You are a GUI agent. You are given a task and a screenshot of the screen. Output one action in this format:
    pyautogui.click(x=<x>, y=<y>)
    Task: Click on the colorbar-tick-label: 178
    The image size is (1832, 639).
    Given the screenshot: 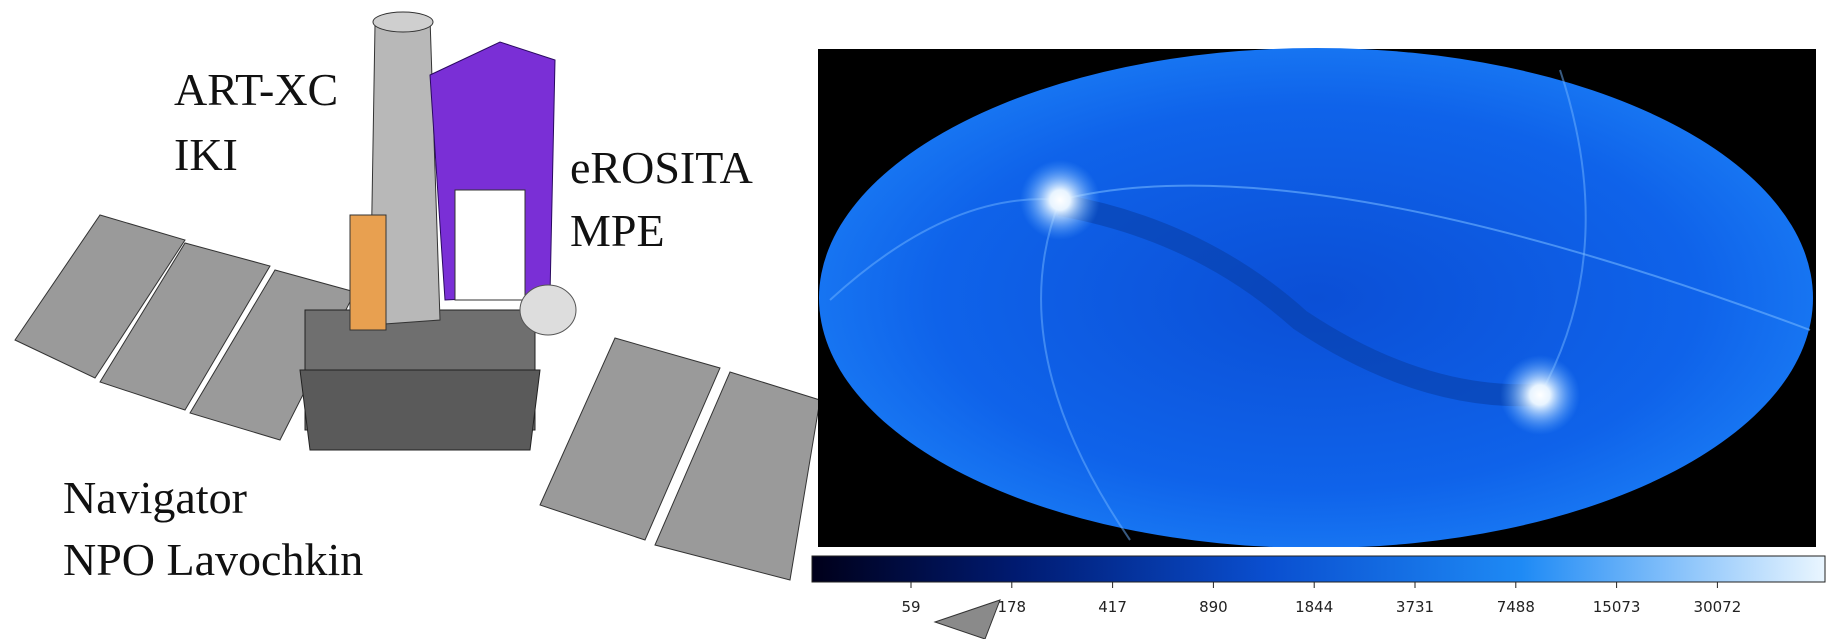 What is the action you would take?
    pyautogui.click(x=1011, y=607)
    